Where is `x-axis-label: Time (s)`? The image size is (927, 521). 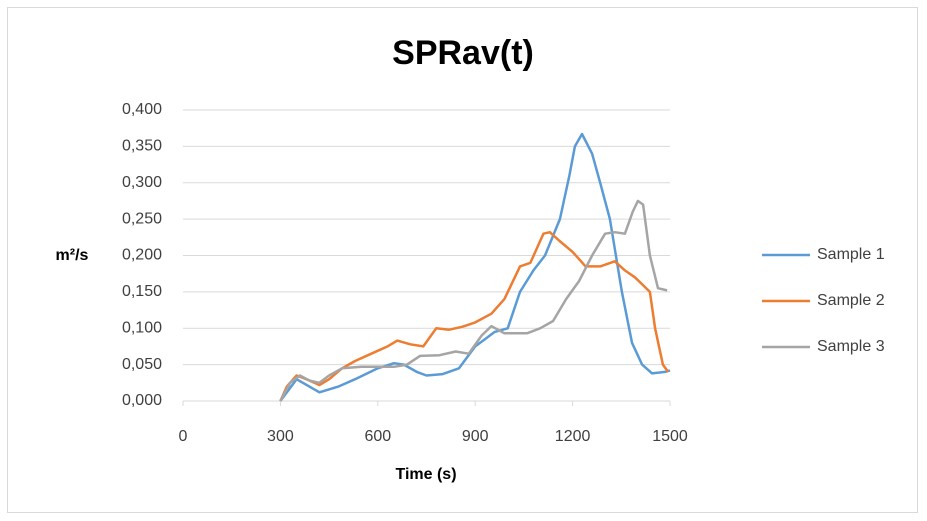
x-axis-label: Time (s) is located at coordinates (425, 474).